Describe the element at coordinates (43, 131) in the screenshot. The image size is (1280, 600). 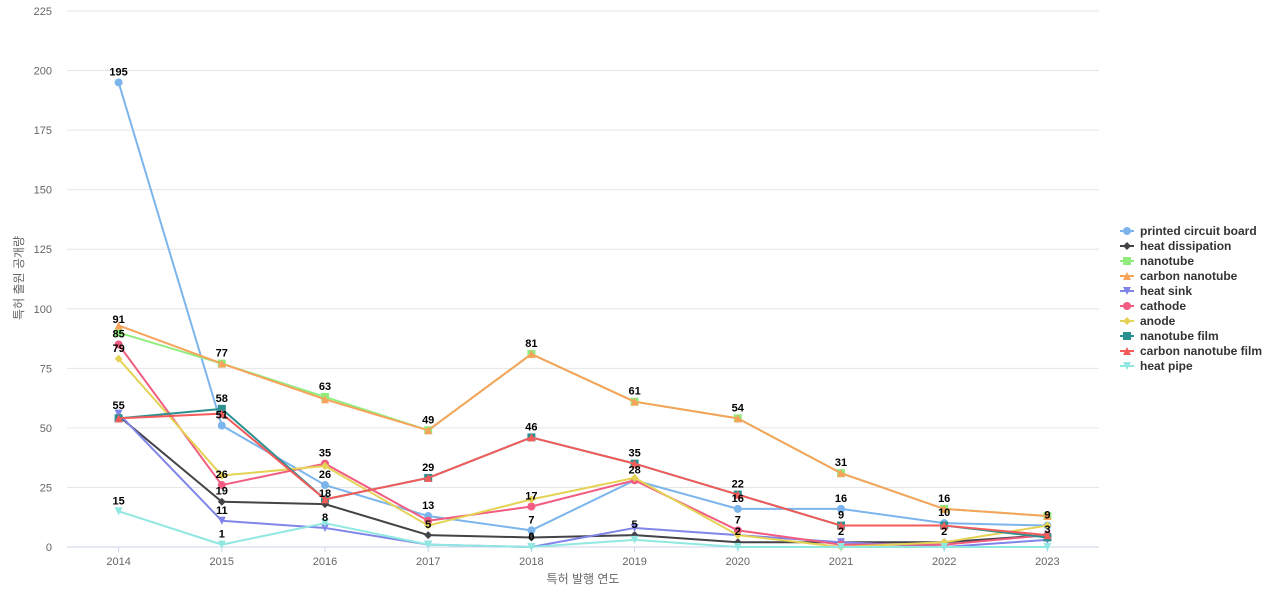
I see `y-tick-label: 175` at that location.